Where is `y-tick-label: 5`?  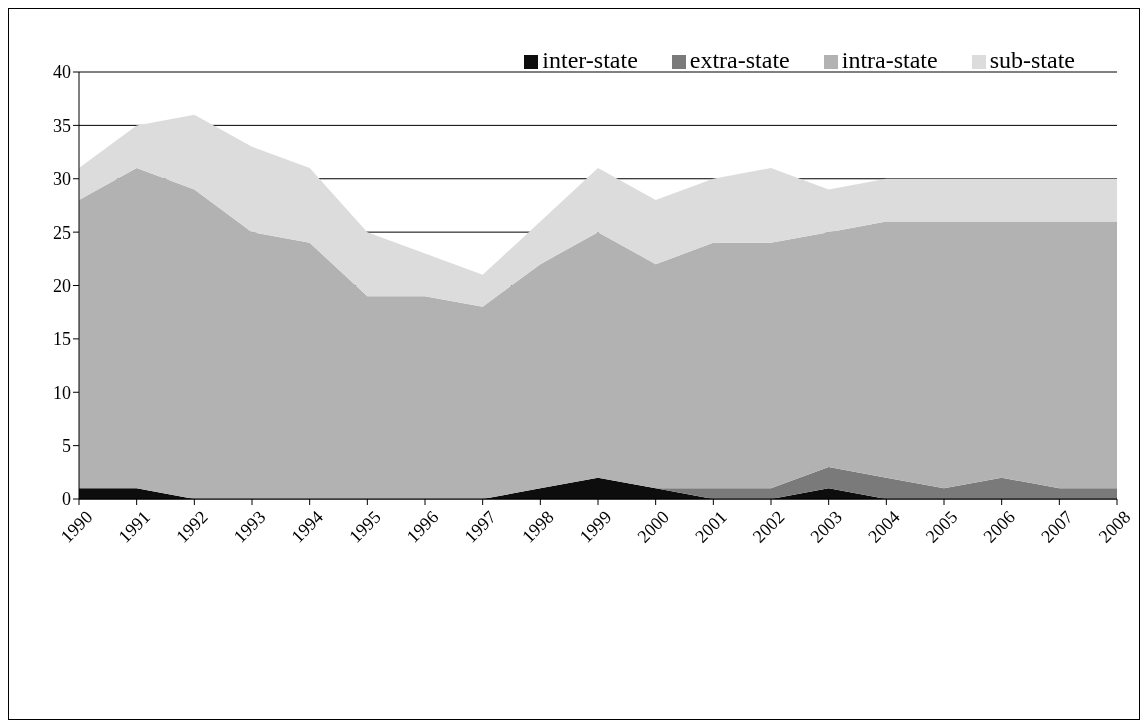 y-tick-label: 5 is located at coordinates (66, 446).